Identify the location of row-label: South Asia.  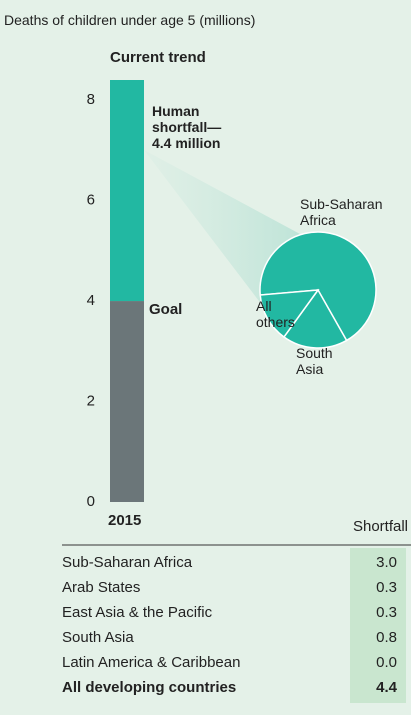
(98, 637).